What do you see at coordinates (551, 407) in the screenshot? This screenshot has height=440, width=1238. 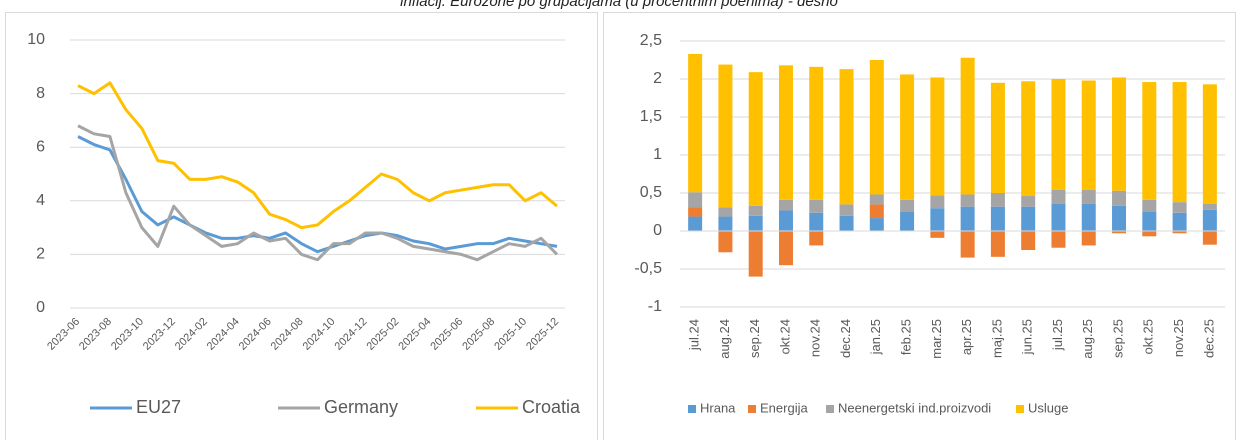 I see `legend-label: Croatia` at bounding box center [551, 407].